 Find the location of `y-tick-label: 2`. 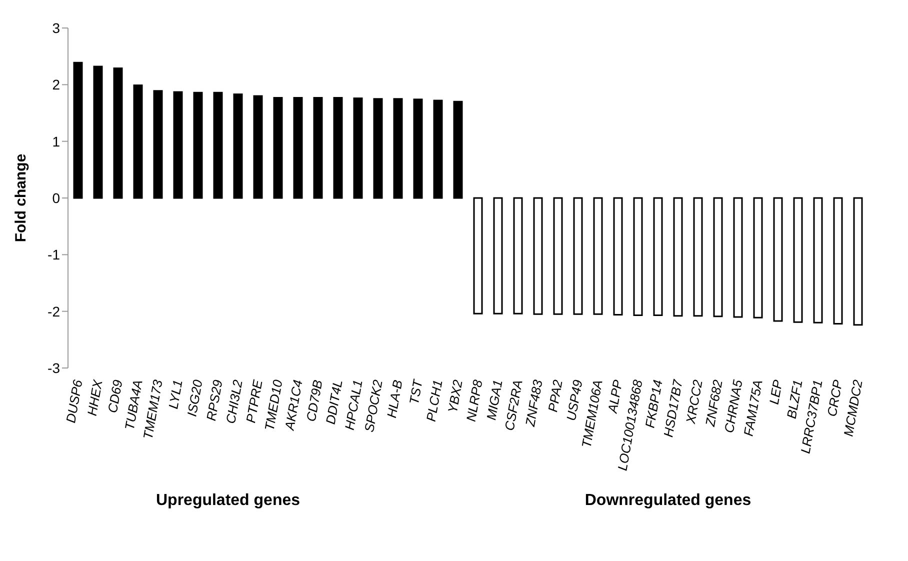

y-tick-label: 2 is located at coordinates (56, 84).